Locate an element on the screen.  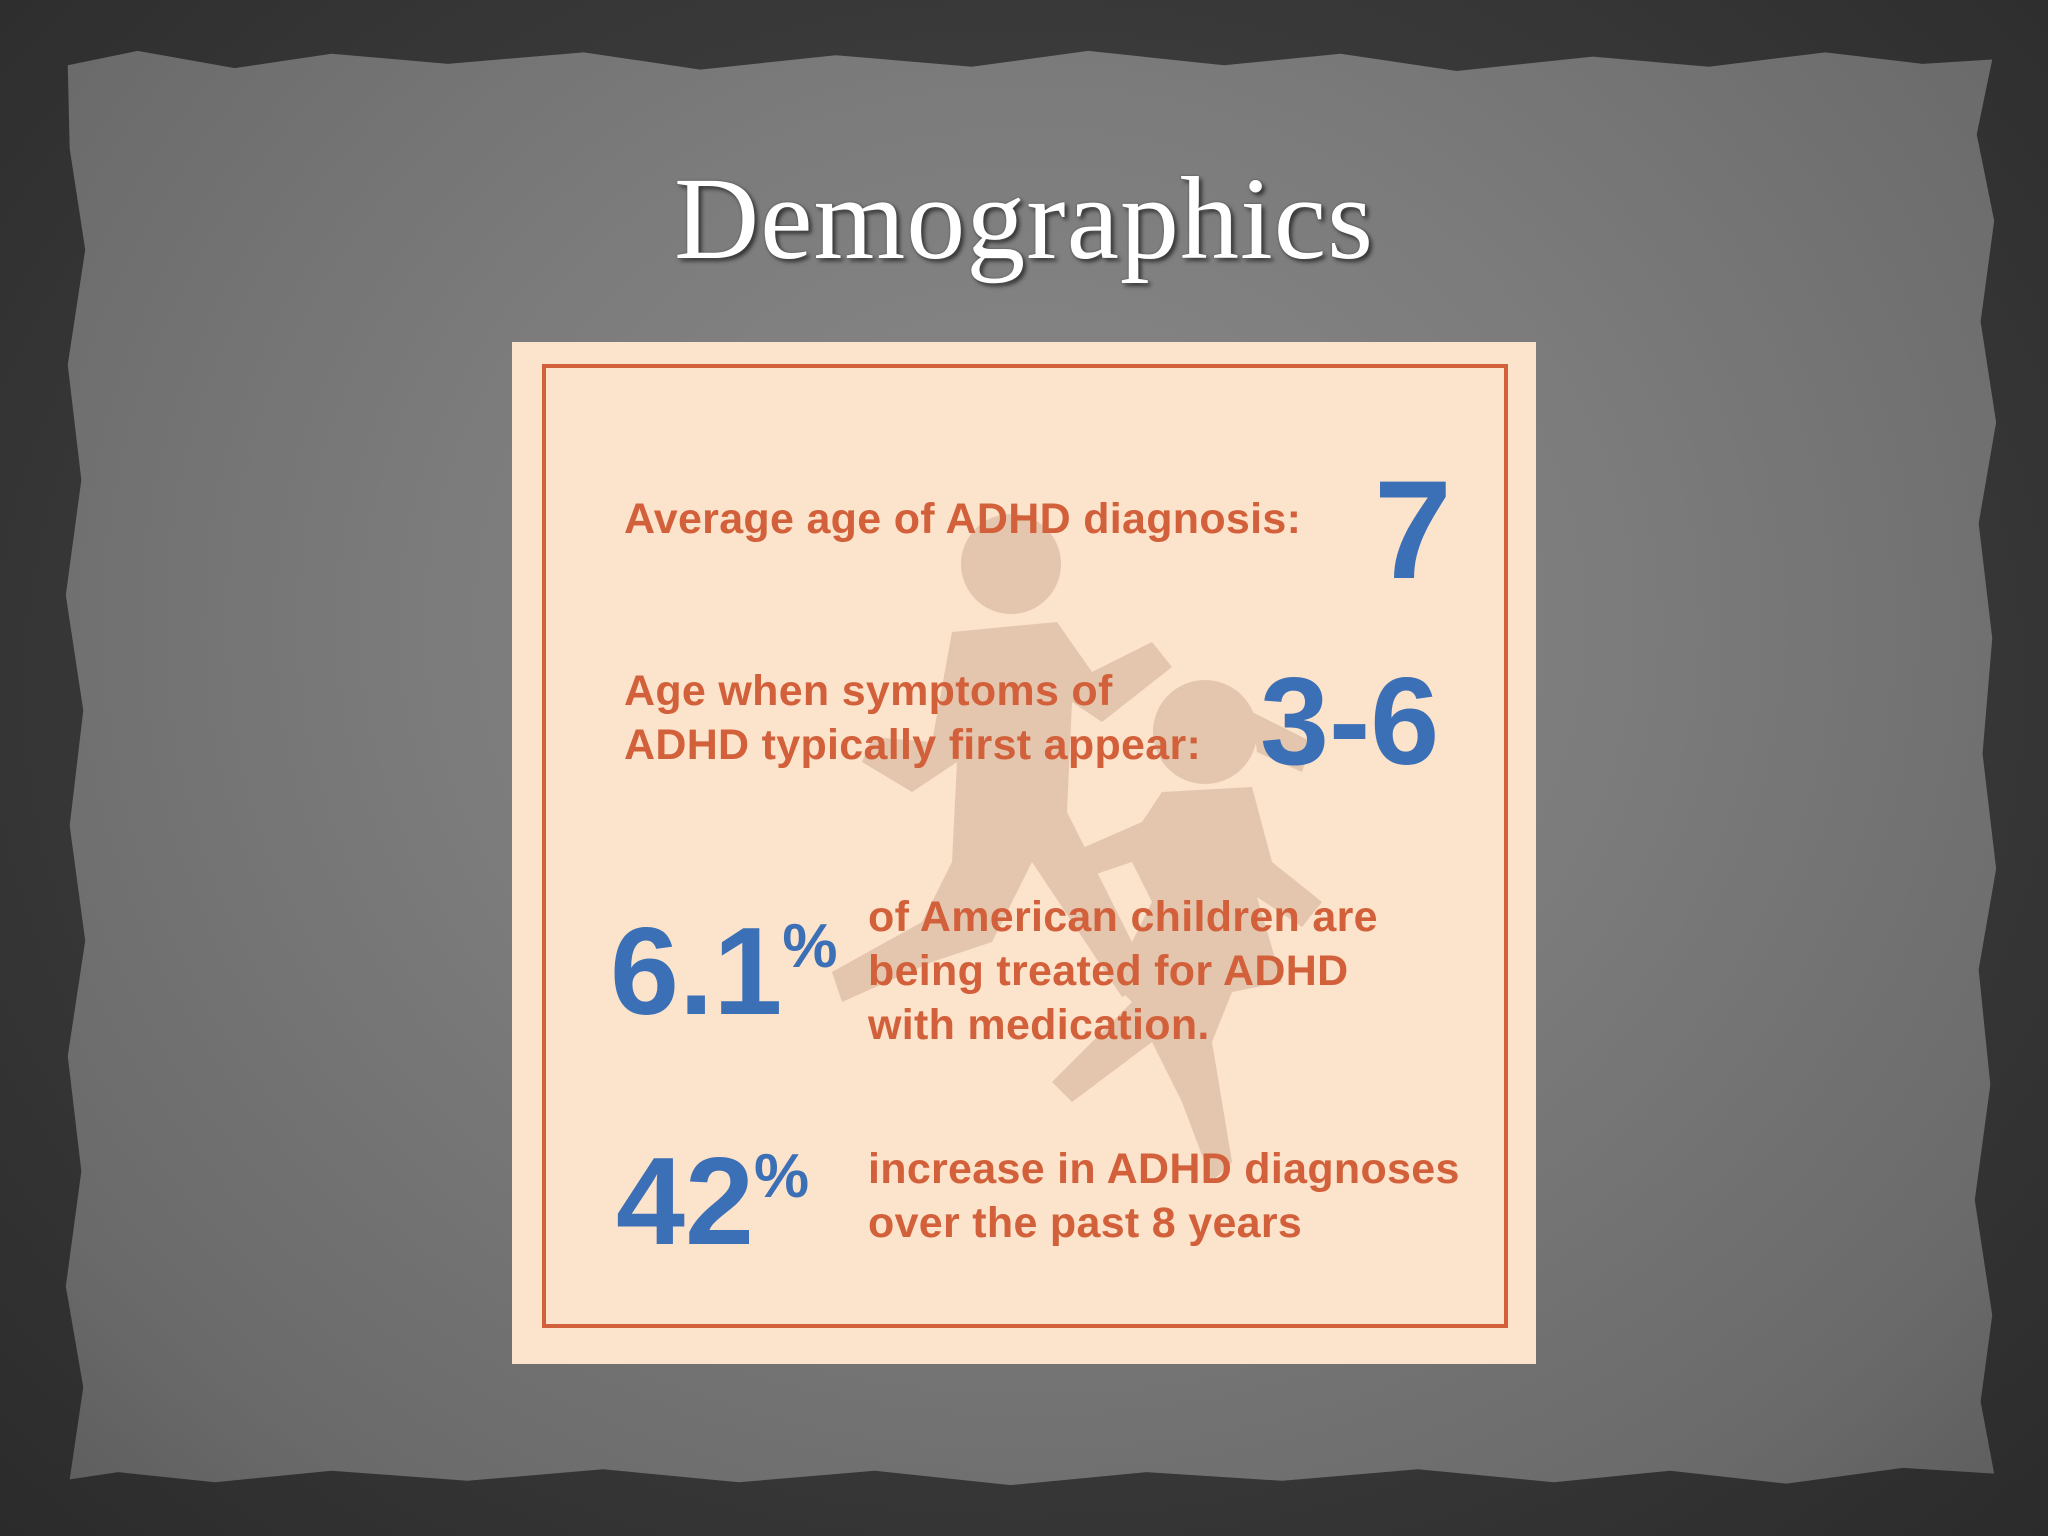
stat-medication-value: 6.1% is located at coordinates (724, 972).